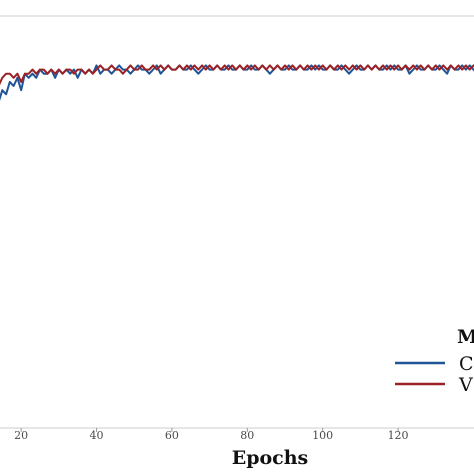  I want to click on x-tick-label: 20, so click(21, 435).